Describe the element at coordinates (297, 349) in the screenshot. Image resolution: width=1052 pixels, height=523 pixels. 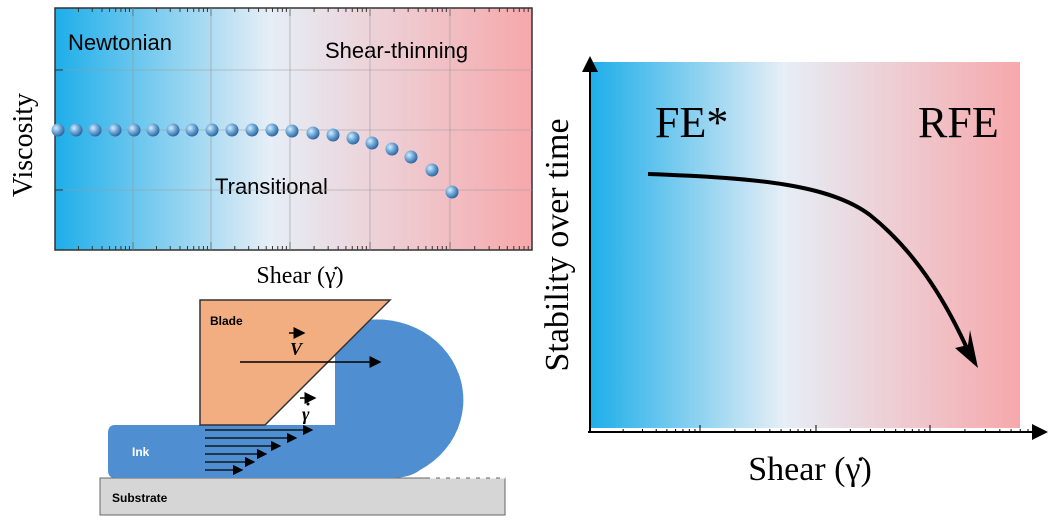
I see `velocity-label: V` at that location.